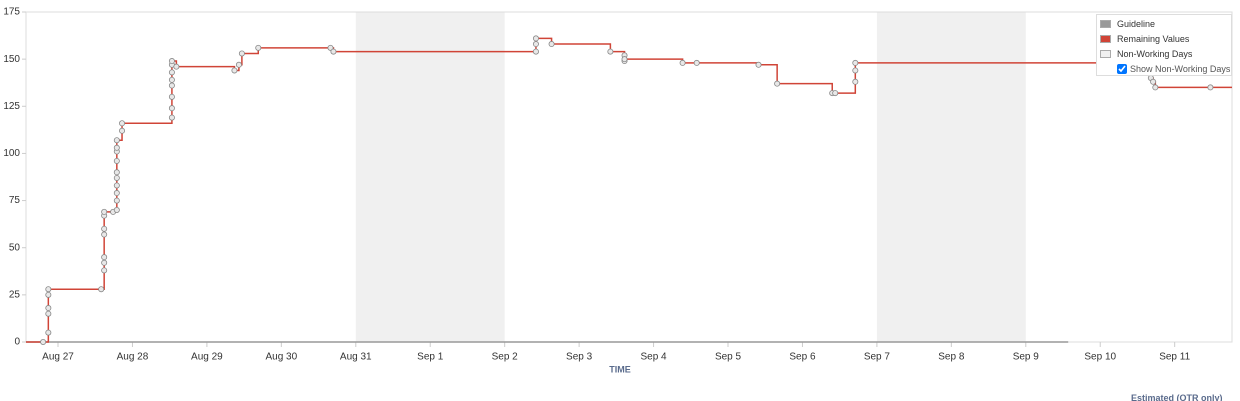 The height and width of the screenshot is (401, 1240). I want to click on toggle: Show Non-Working Days, so click(1173, 69).